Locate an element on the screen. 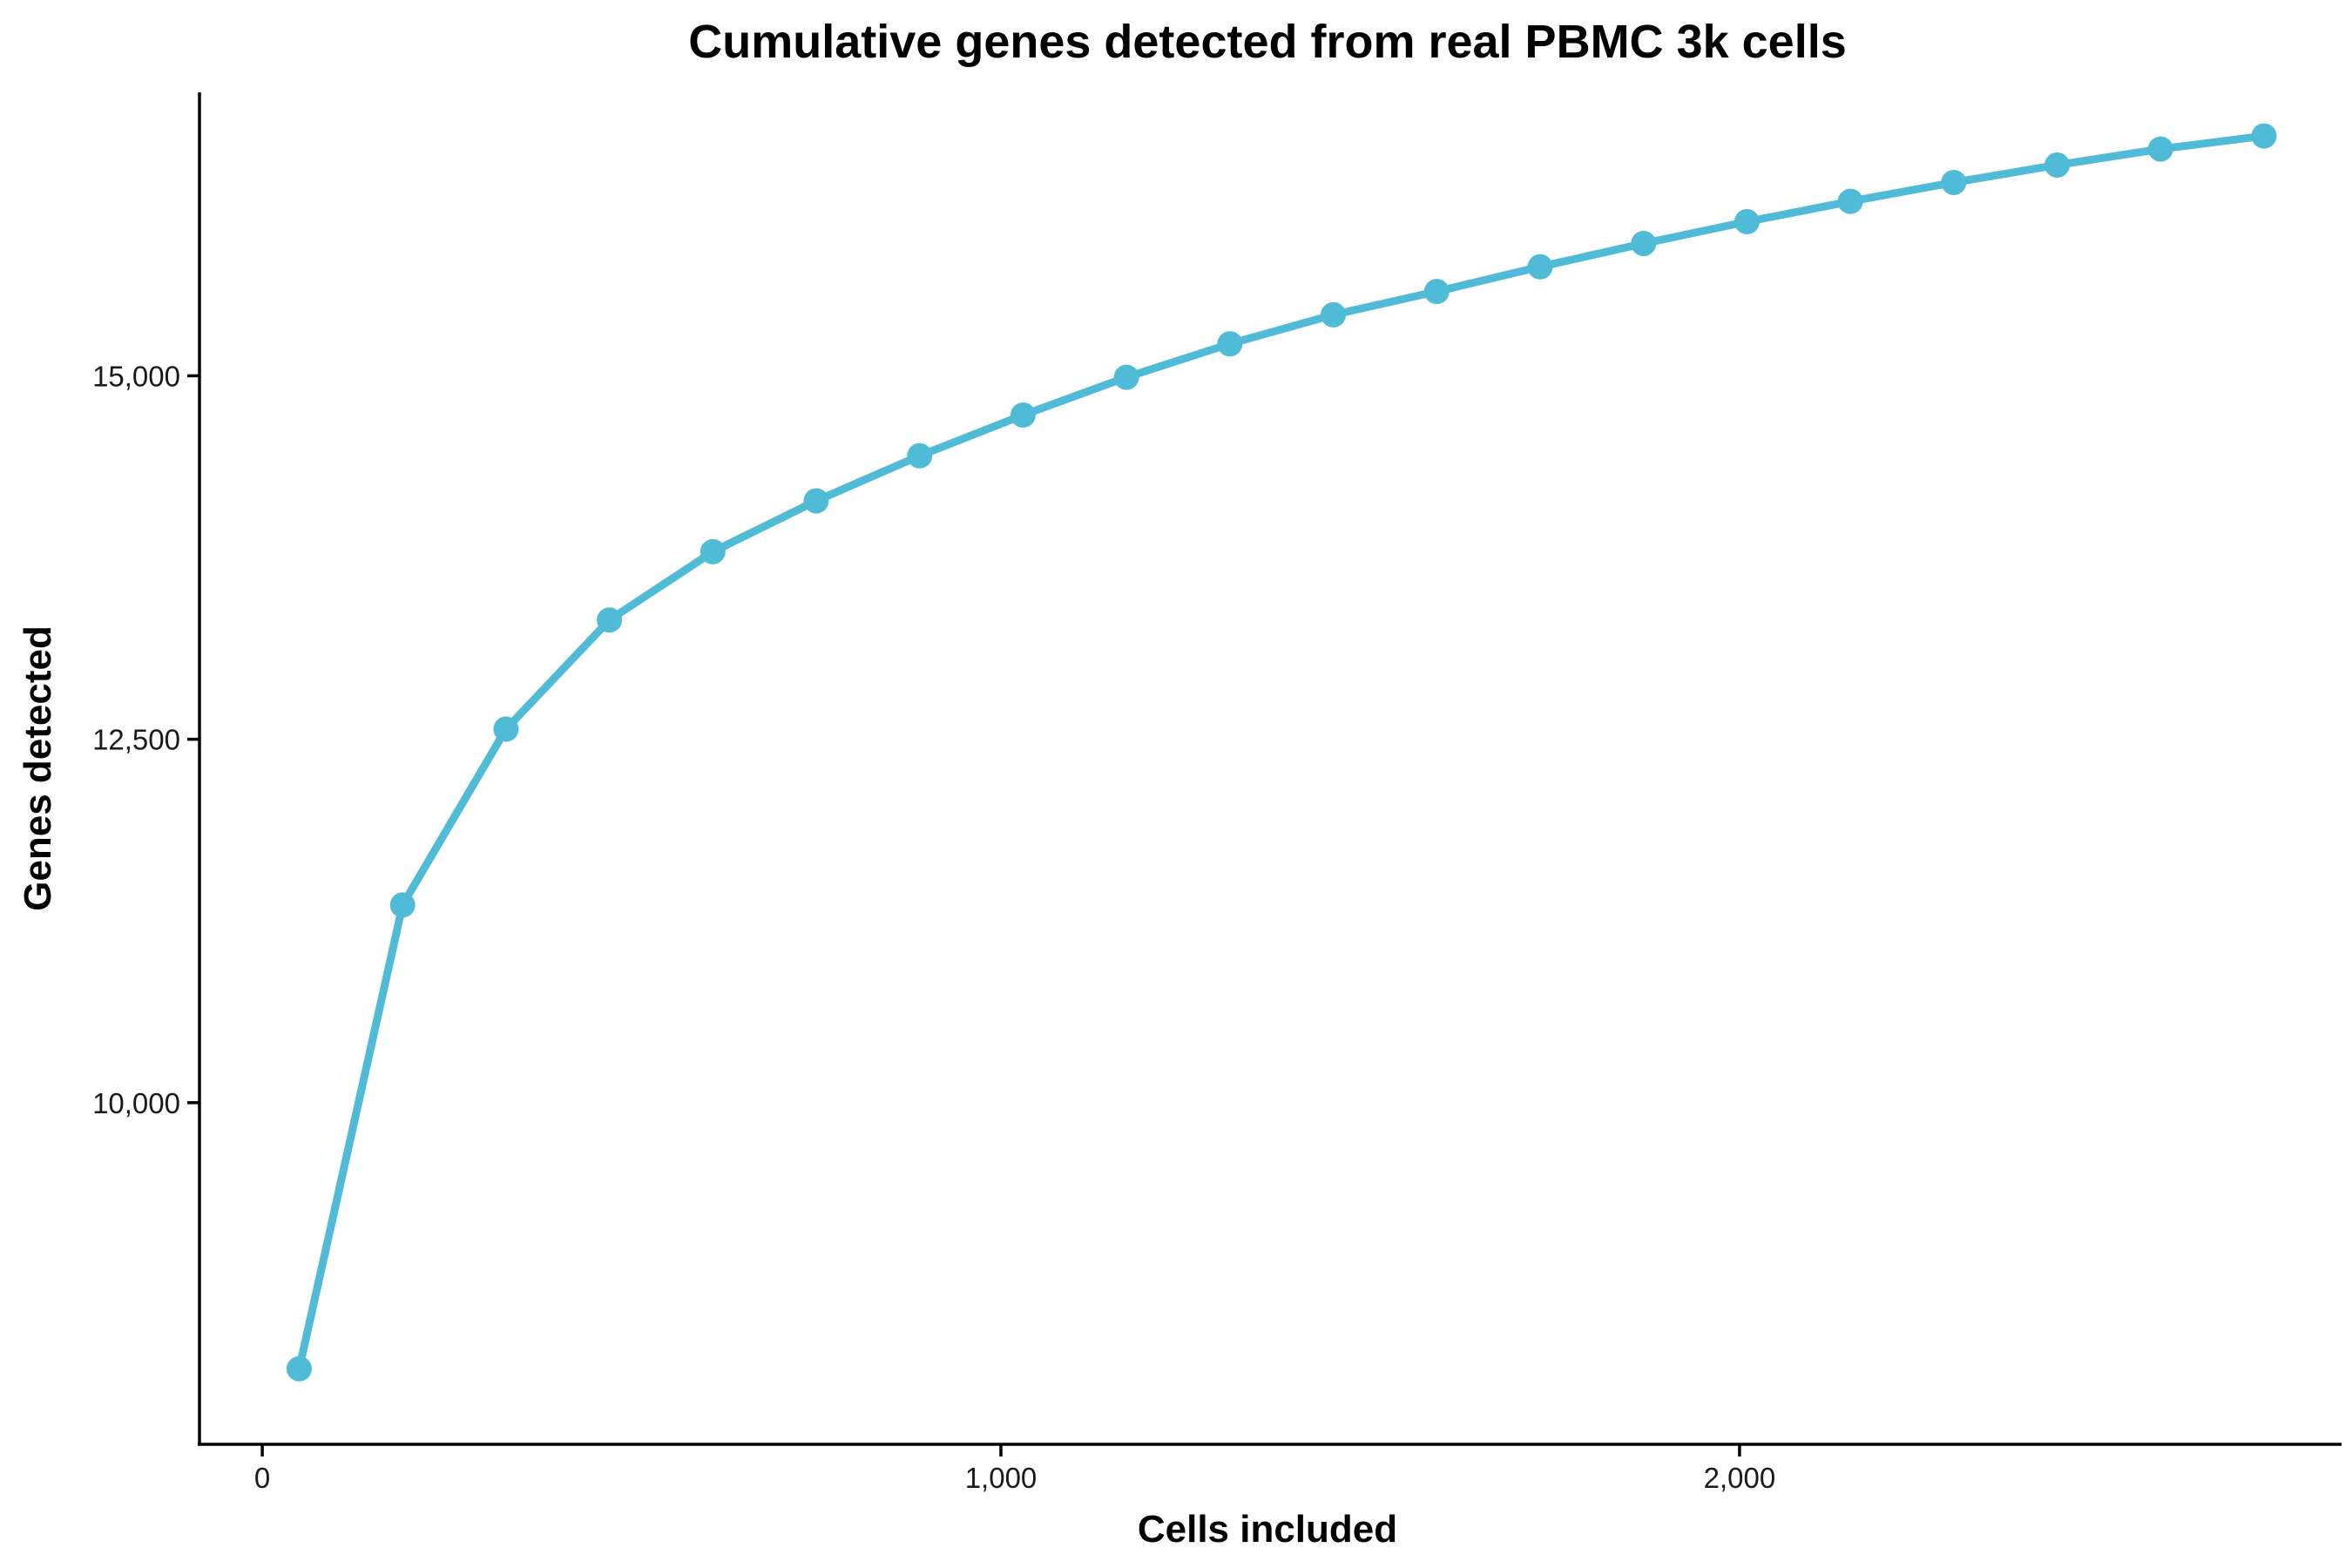  y-axis-ticks: 10,000 12,500 15,000 is located at coordinates (145, 739).